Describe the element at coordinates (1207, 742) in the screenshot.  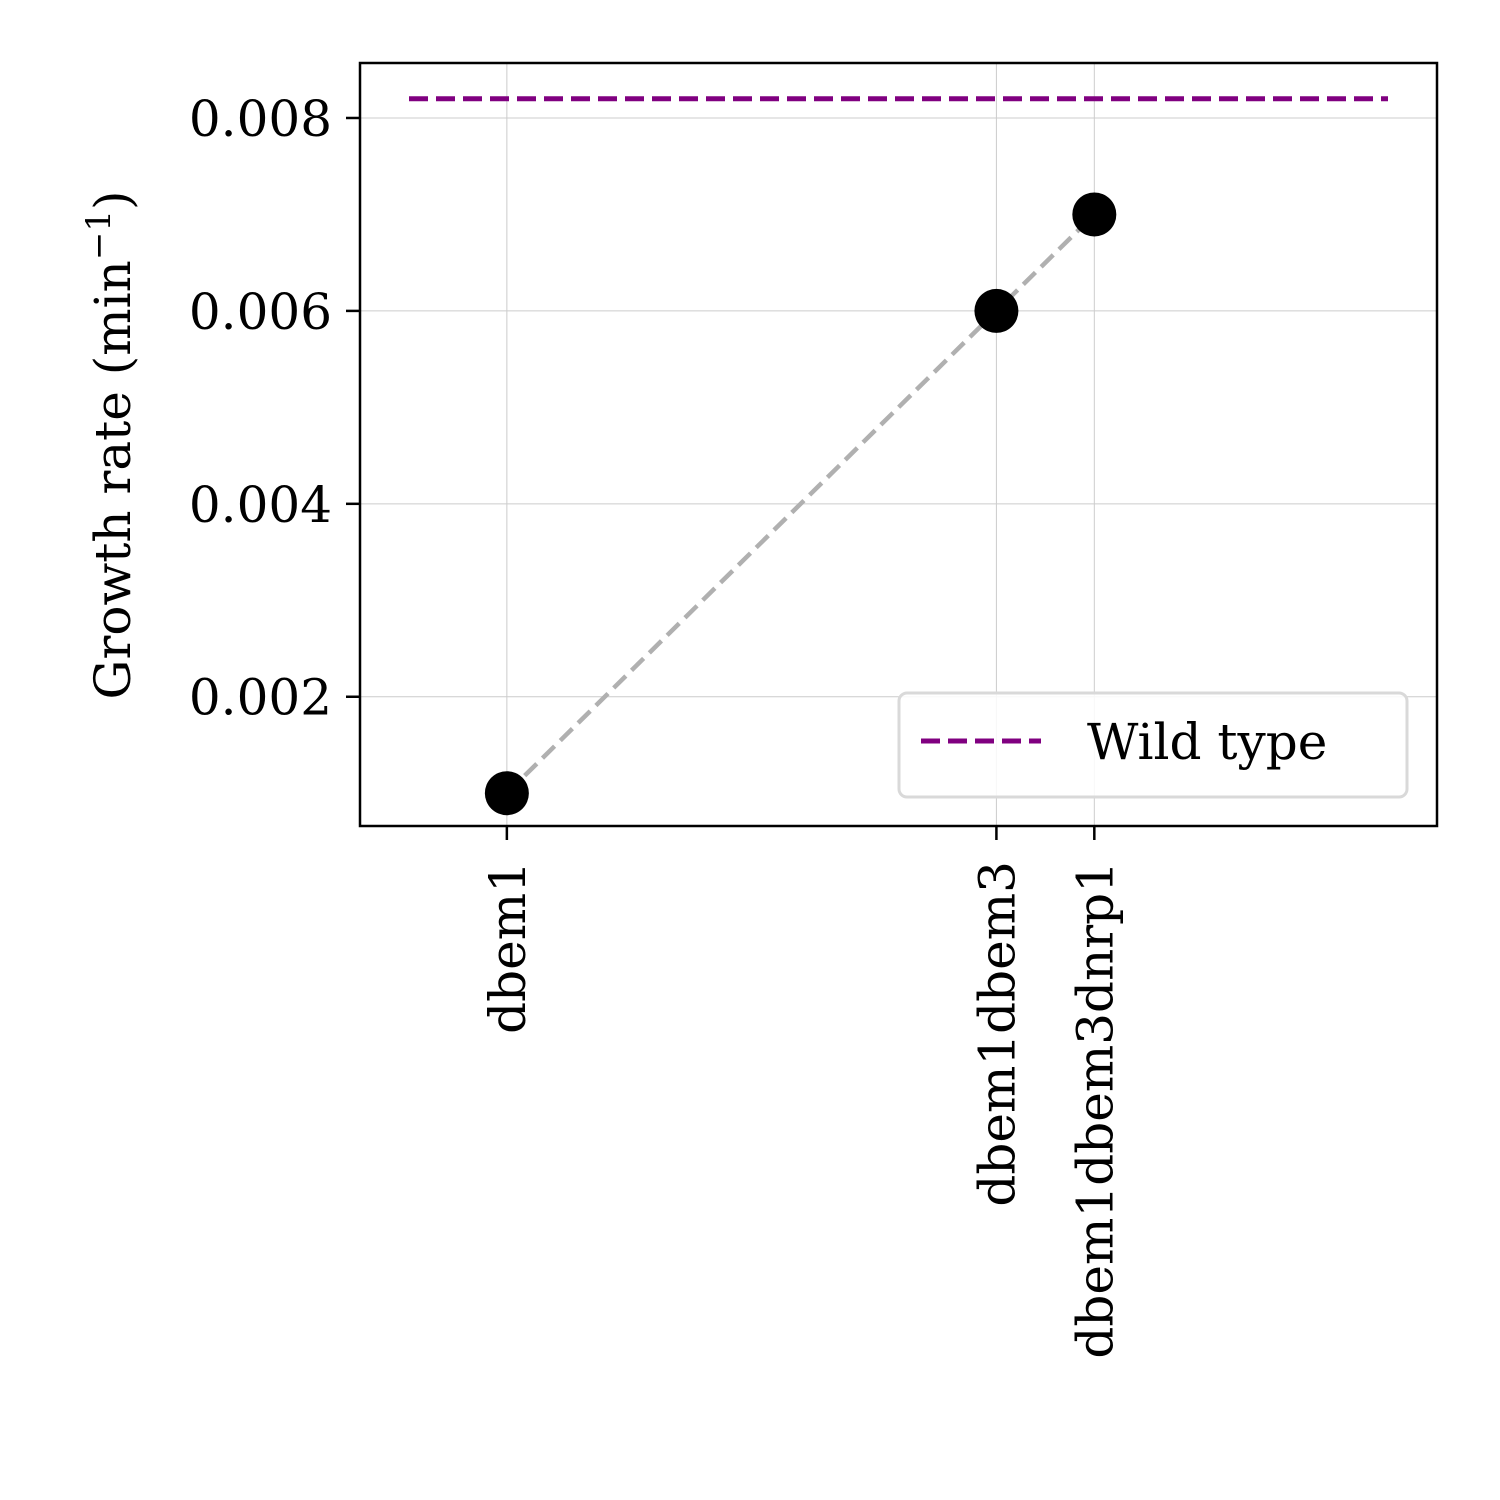
I see `legend-label: Wild type` at that location.